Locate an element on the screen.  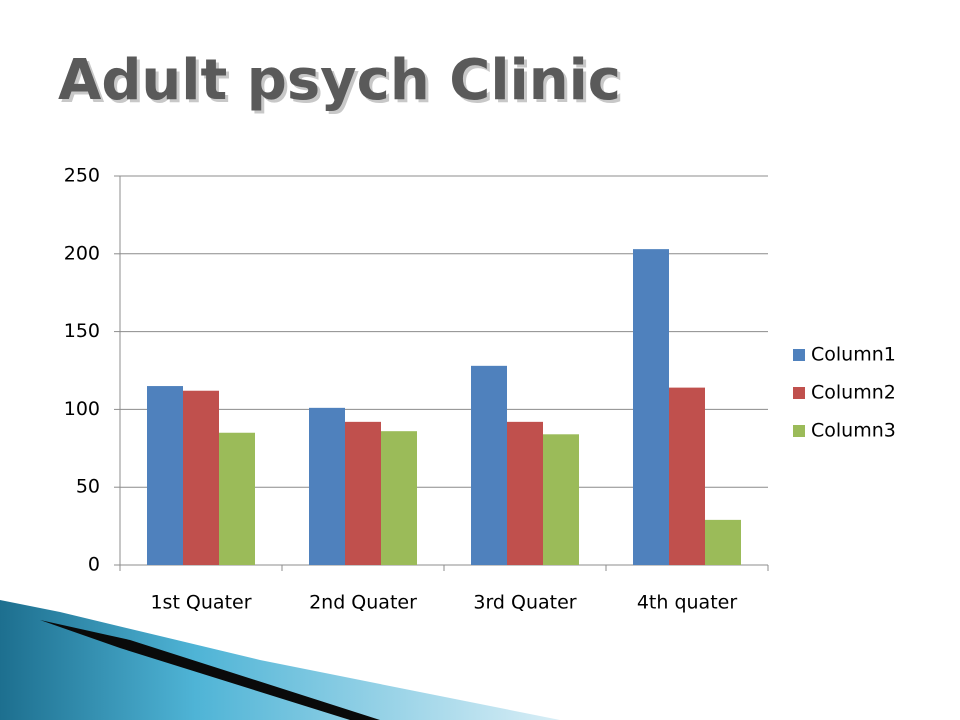
x-tick-label: 2nd Quater is located at coordinates (363, 603).